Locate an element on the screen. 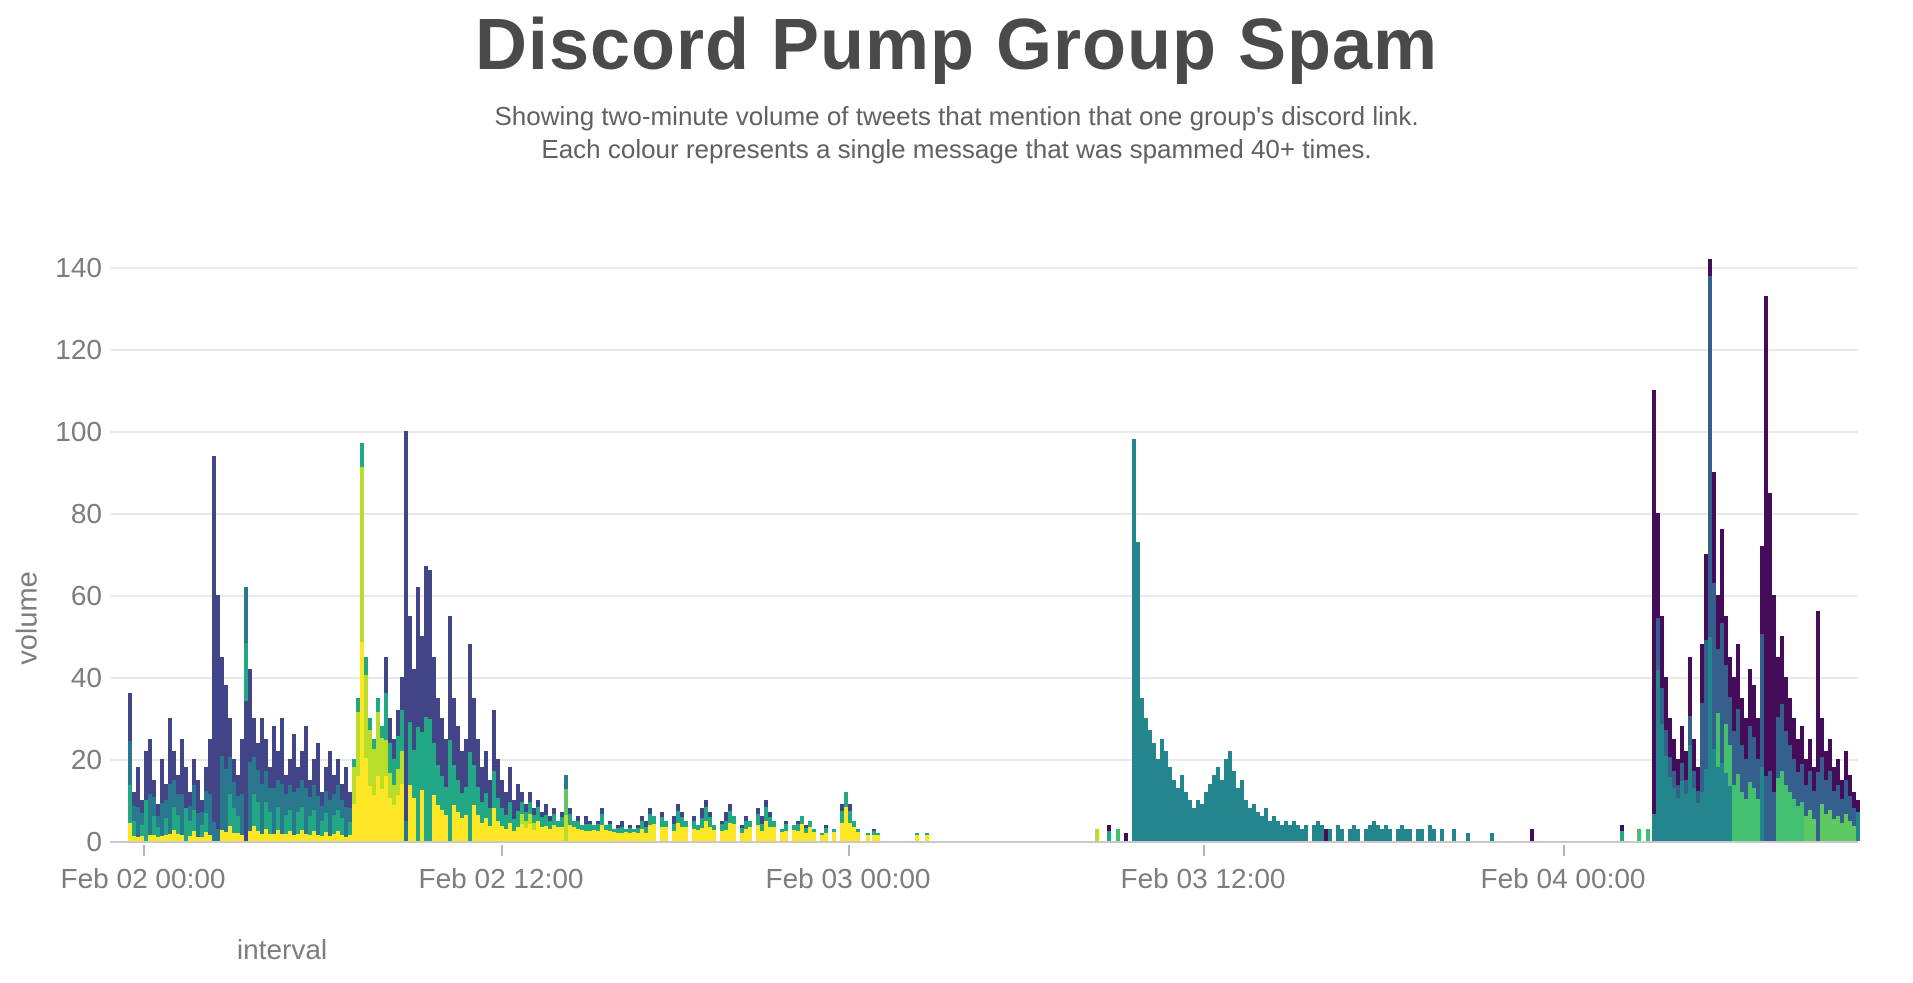  x-axis-line is located at coordinates (984, 842).